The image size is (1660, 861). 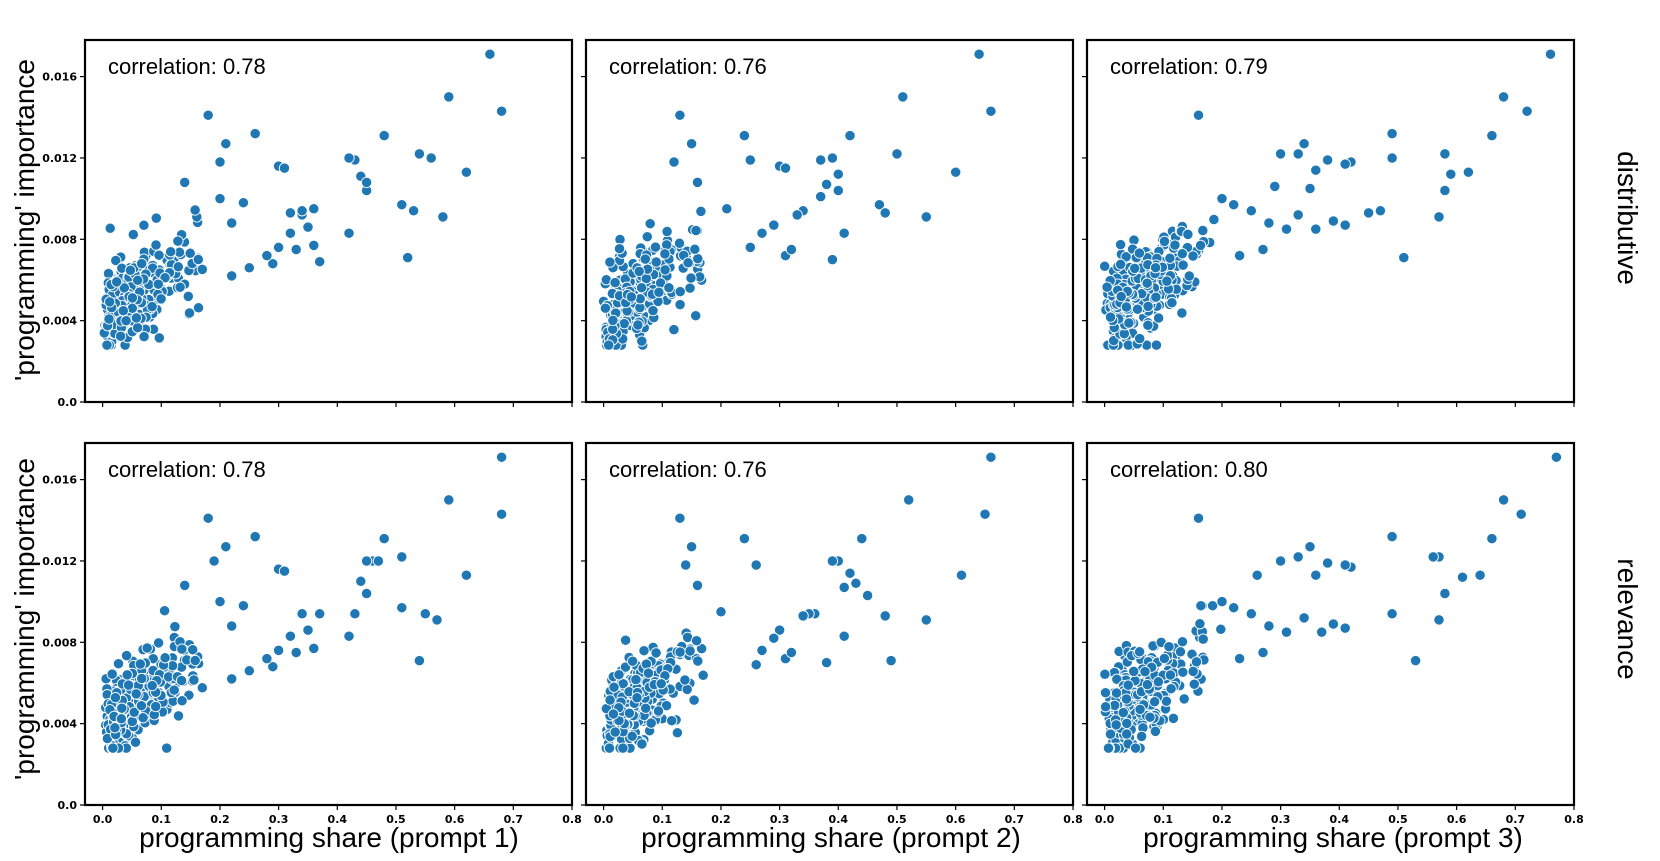 I want to click on y-tick-label: 0.0, so click(x=68, y=402).